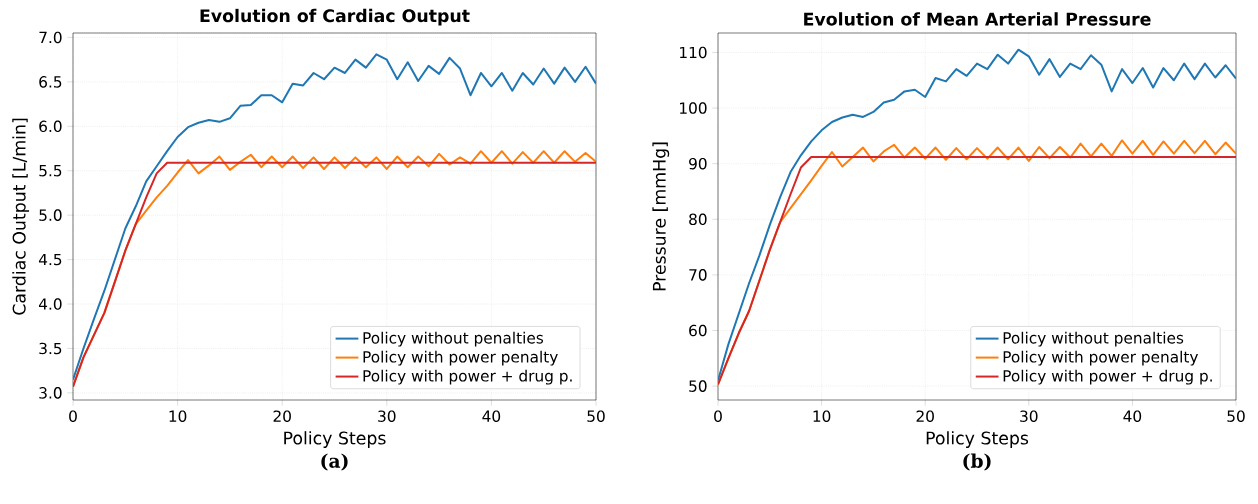  What do you see at coordinates (698, 330) in the screenshot?
I see `y-tick-label: 60` at bounding box center [698, 330].